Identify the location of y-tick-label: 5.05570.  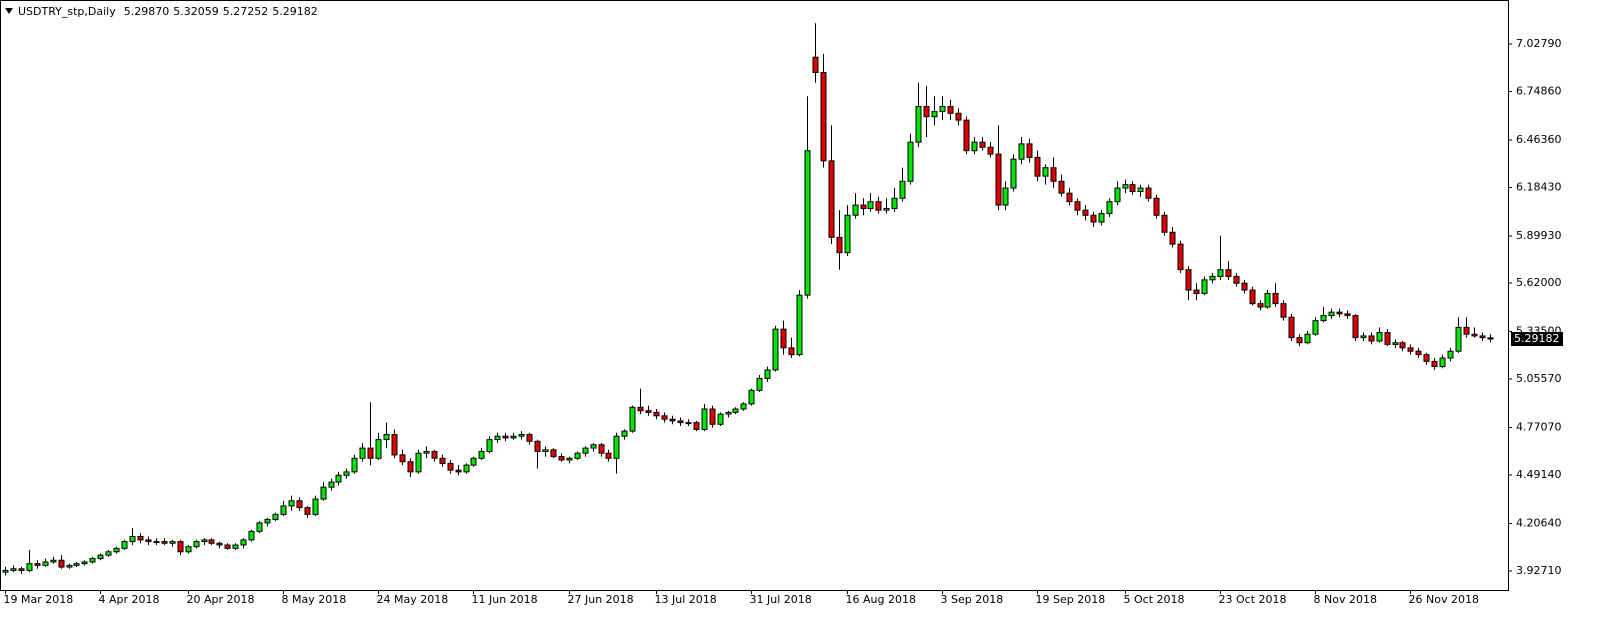
(1539, 378).